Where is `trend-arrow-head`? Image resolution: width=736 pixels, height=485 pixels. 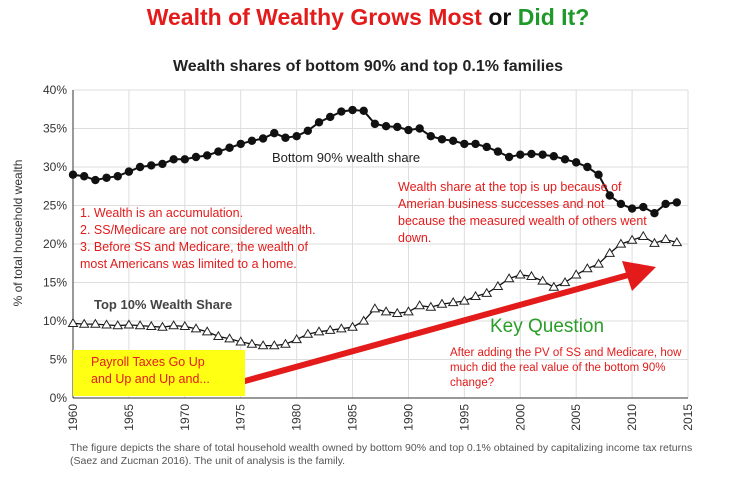
trend-arrow-head is located at coordinates (639, 276).